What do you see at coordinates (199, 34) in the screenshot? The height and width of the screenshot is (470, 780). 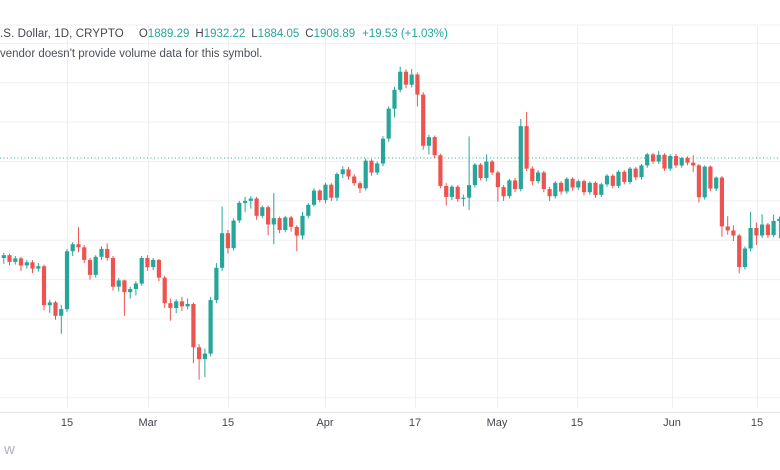 I see `high-label: H` at bounding box center [199, 34].